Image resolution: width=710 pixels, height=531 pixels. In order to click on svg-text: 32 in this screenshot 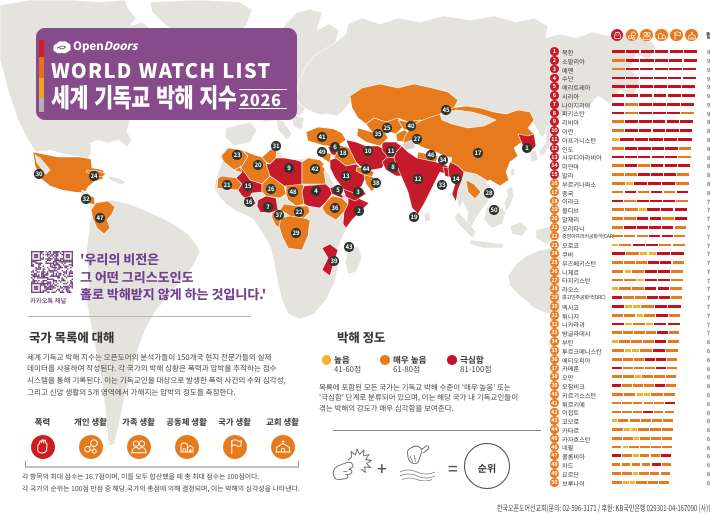, I will do `click(86, 198)`.